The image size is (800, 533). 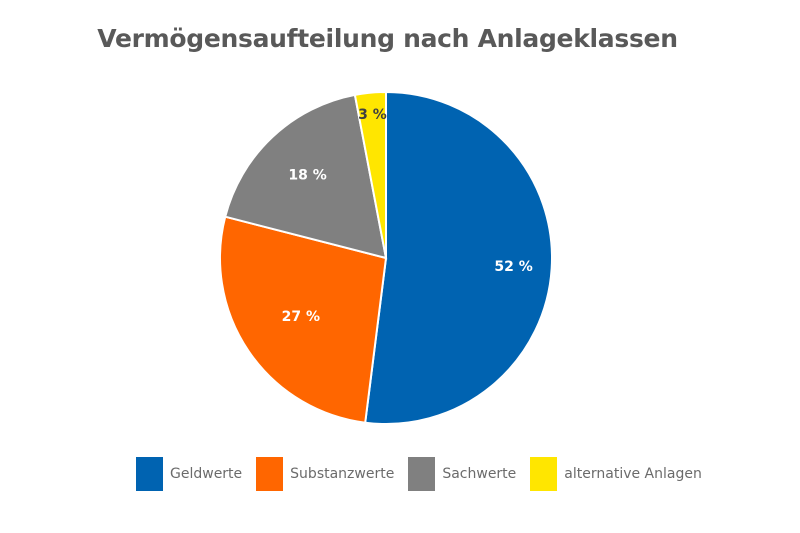 I want to click on legend-label: alternative Anlagen, so click(x=633, y=474).